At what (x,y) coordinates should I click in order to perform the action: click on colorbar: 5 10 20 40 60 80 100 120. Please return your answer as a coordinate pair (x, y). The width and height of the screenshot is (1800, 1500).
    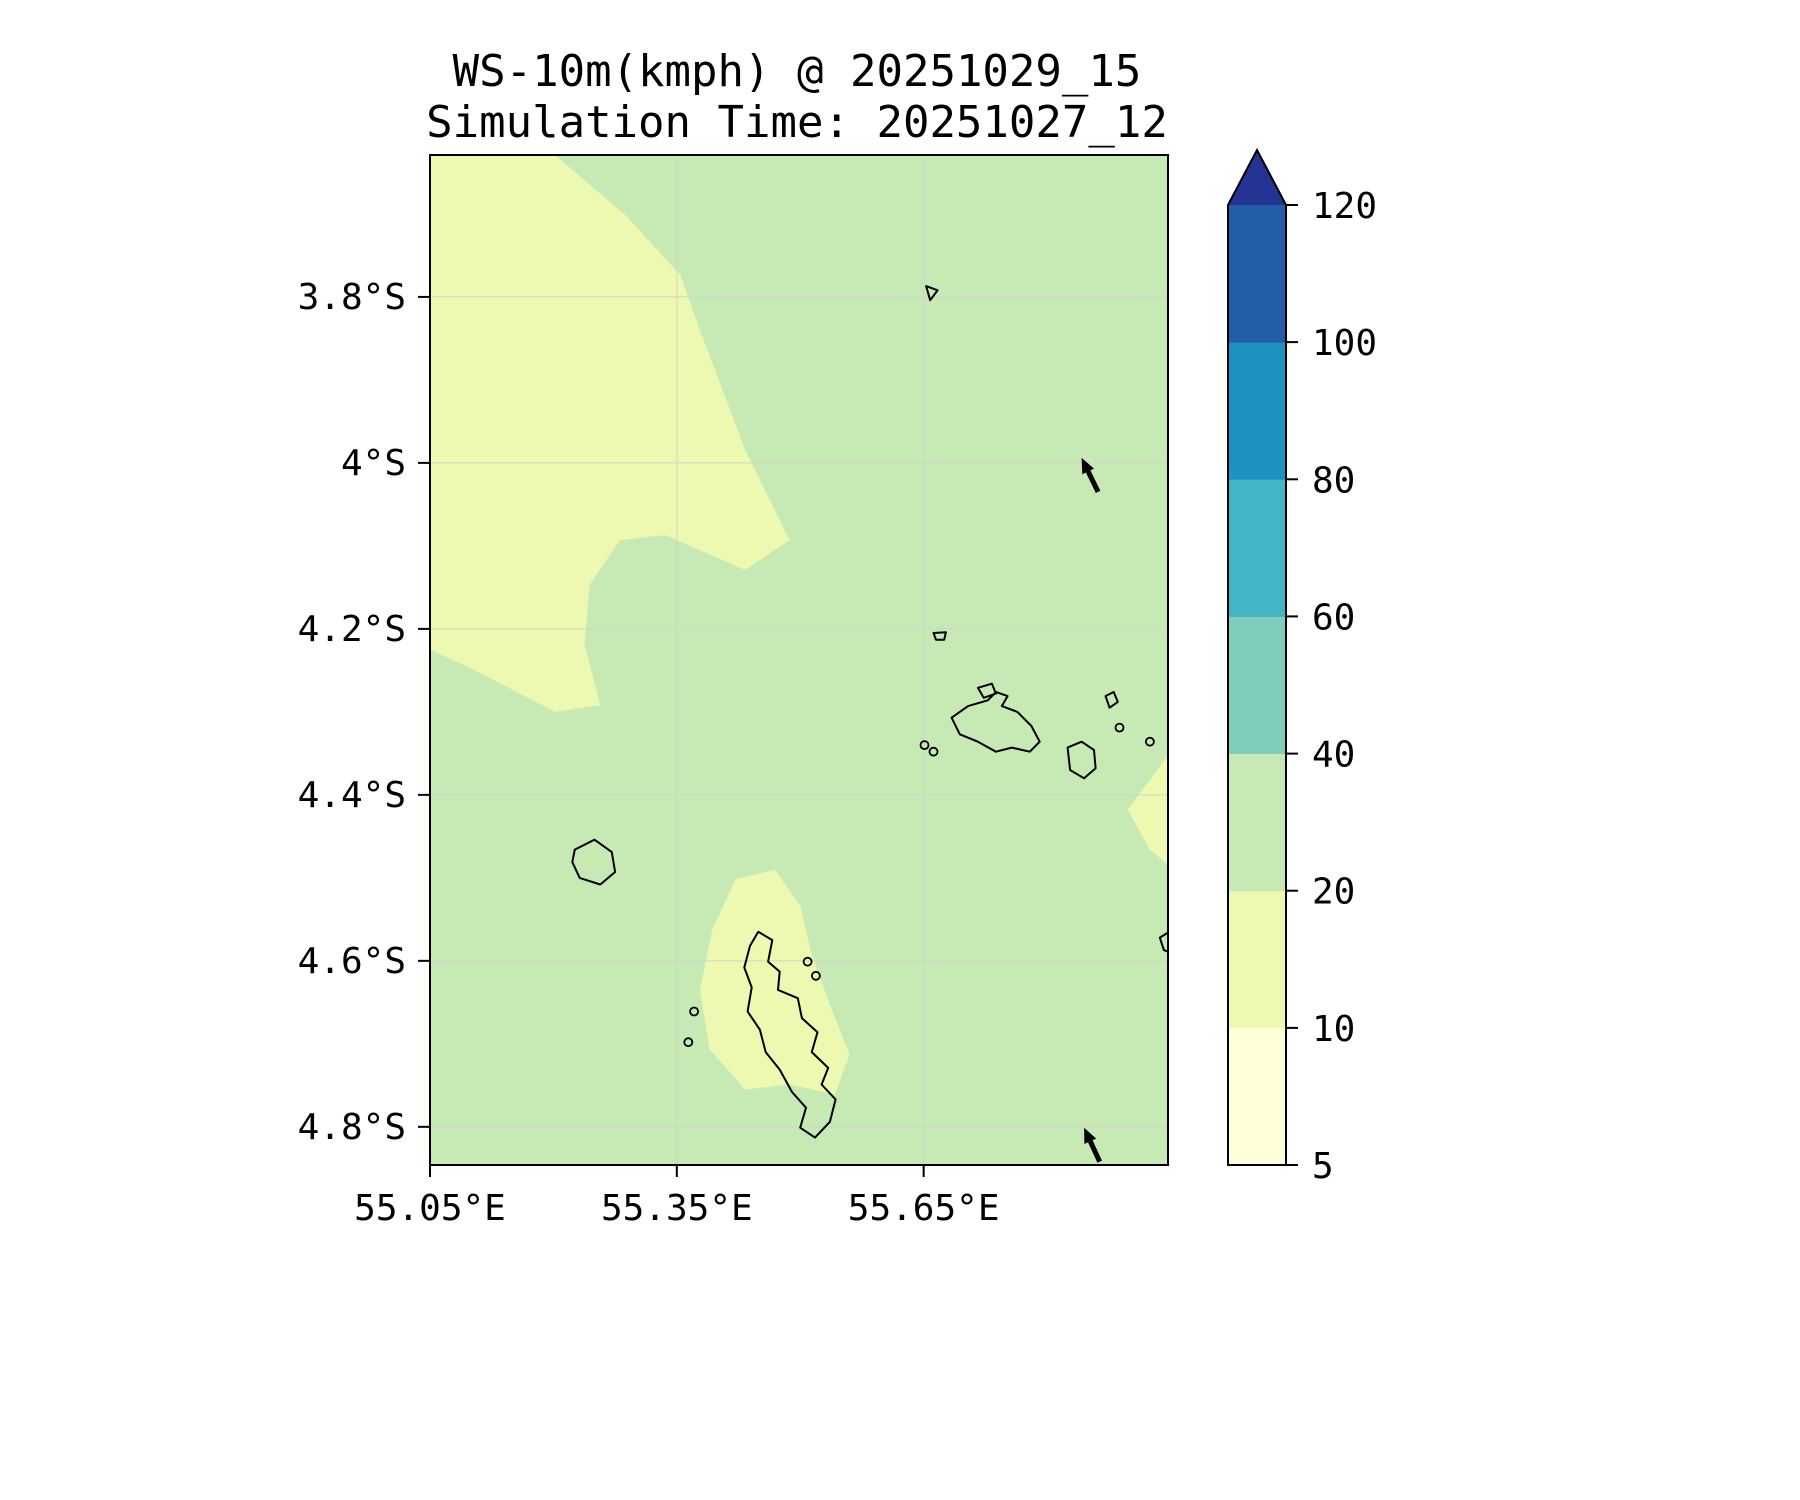
    Looking at the image, I should click on (1302, 667).